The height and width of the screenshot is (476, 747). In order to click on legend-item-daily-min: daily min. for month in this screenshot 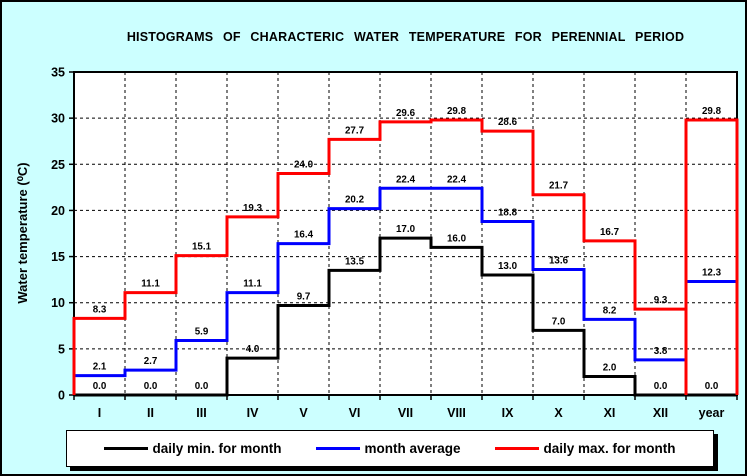, I will do `click(193, 448)`.